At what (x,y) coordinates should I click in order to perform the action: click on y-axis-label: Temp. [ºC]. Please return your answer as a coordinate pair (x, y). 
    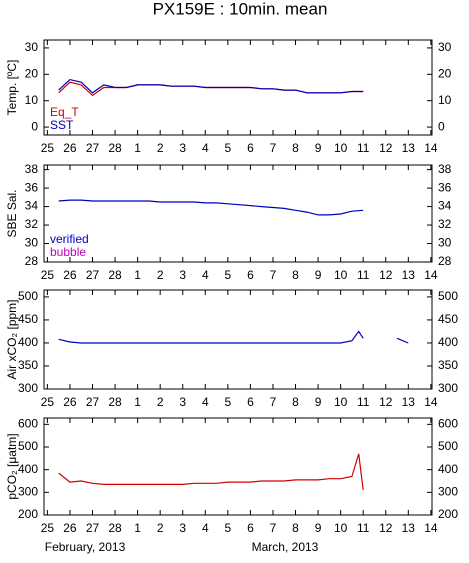
    Looking at the image, I should click on (12, 88).